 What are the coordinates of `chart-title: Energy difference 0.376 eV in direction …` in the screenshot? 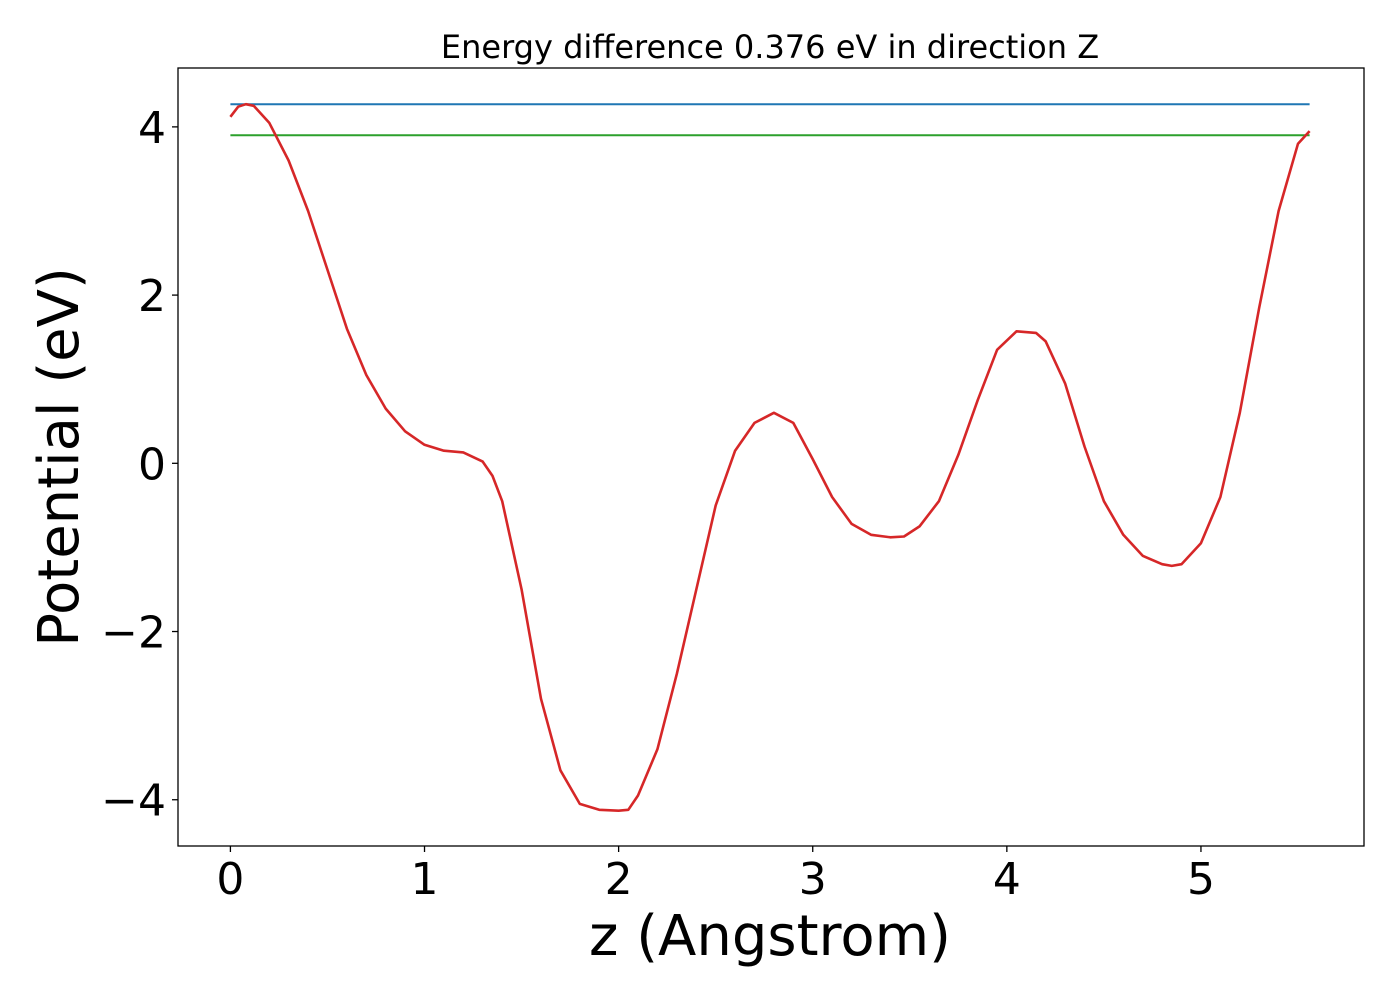 It's located at (770, 47).